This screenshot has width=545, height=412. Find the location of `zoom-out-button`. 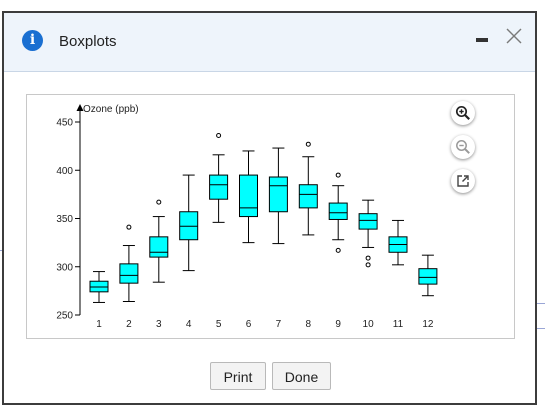

zoom-out-button is located at coordinates (463, 147).